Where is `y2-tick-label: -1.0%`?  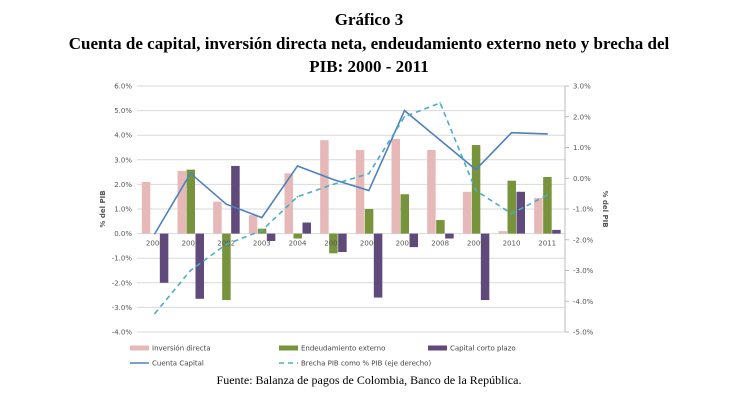 y2-tick-label: -1.0% is located at coordinates (583, 210).